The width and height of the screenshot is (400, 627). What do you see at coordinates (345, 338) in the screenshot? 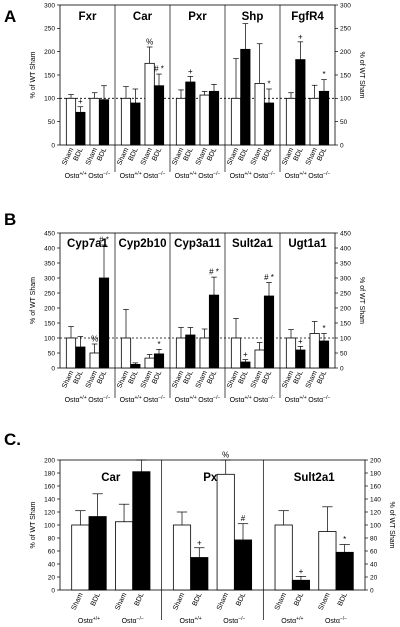
I see `panel-b-ytick-label-right: 100` at bounding box center [345, 338].